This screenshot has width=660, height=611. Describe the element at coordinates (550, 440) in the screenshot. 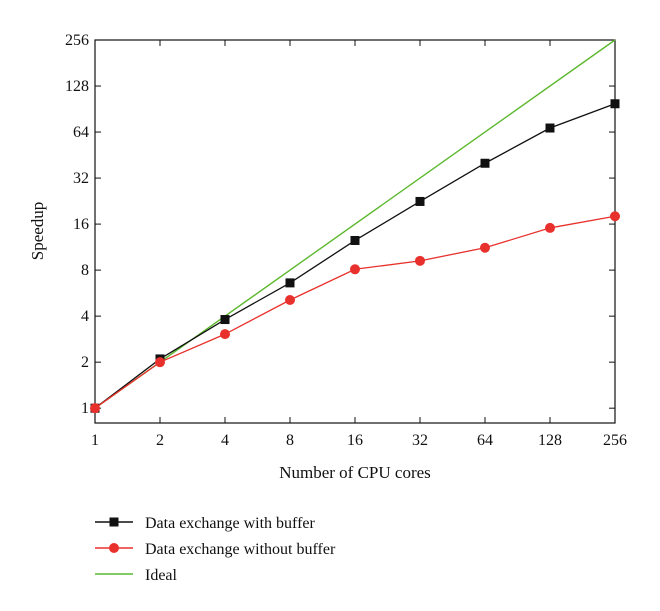

I see `x-tick-label: 128` at that location.